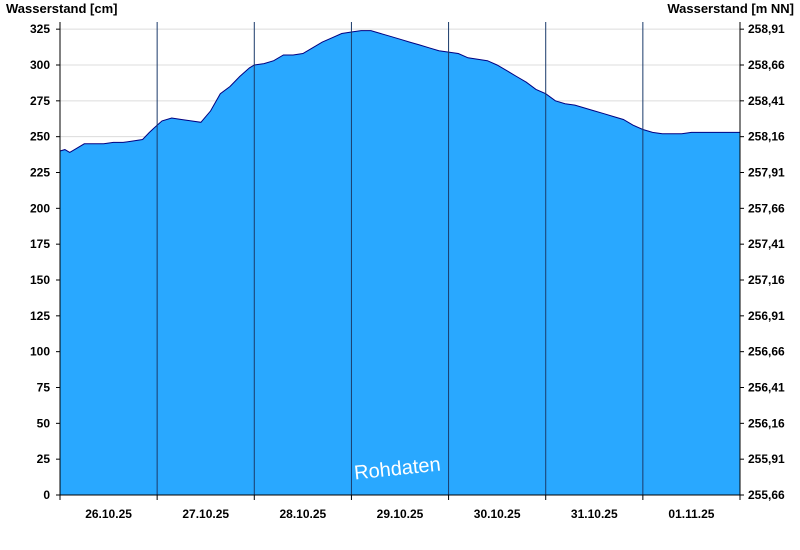 The width and height of the screenshot is (800, 550). Describe the element at coordinates (766, 280) in the screenshot. I see `y-tick-label-right: 257,16` at that location.